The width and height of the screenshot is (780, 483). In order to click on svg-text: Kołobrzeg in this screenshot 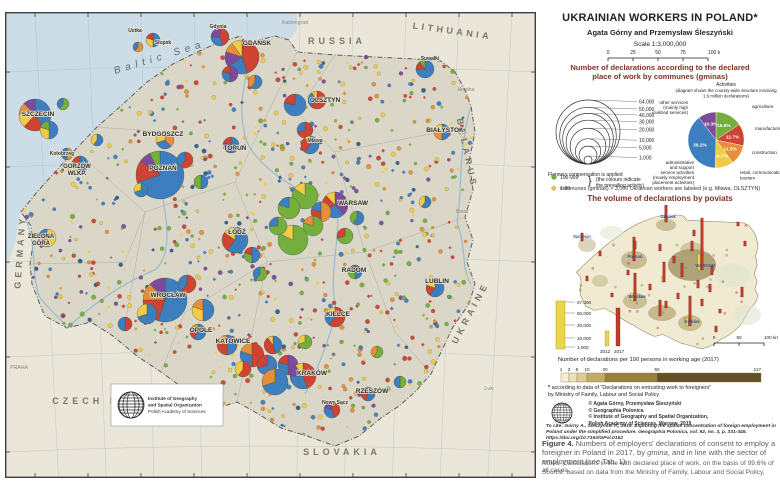, I will do `click(62, 154)`.